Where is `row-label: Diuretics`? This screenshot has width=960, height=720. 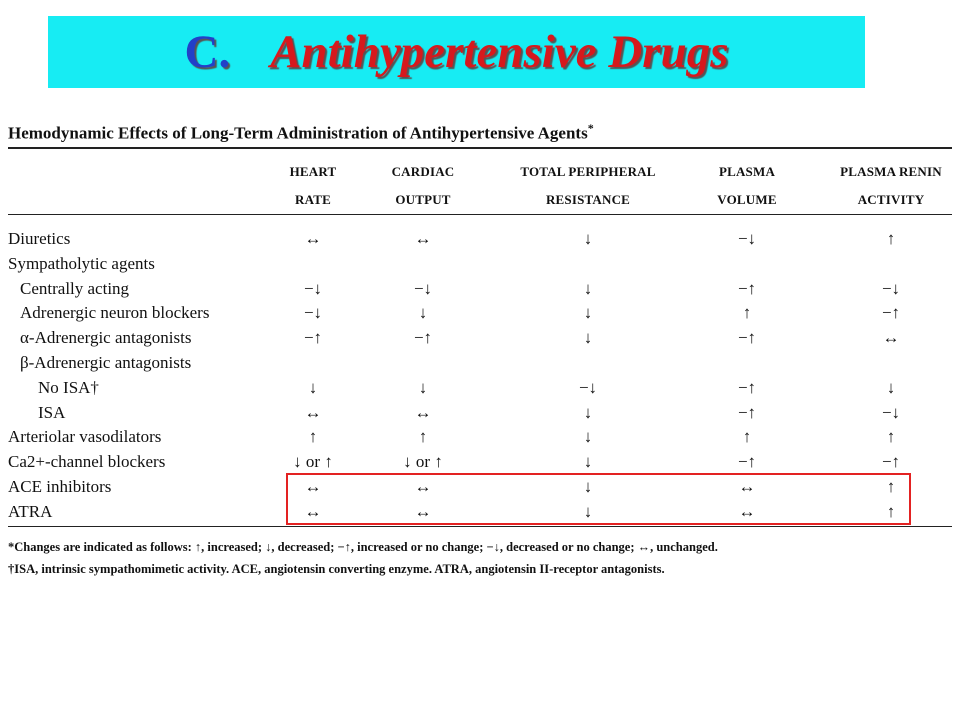 row-label: Diuretics is located at coordinates (39, 238).